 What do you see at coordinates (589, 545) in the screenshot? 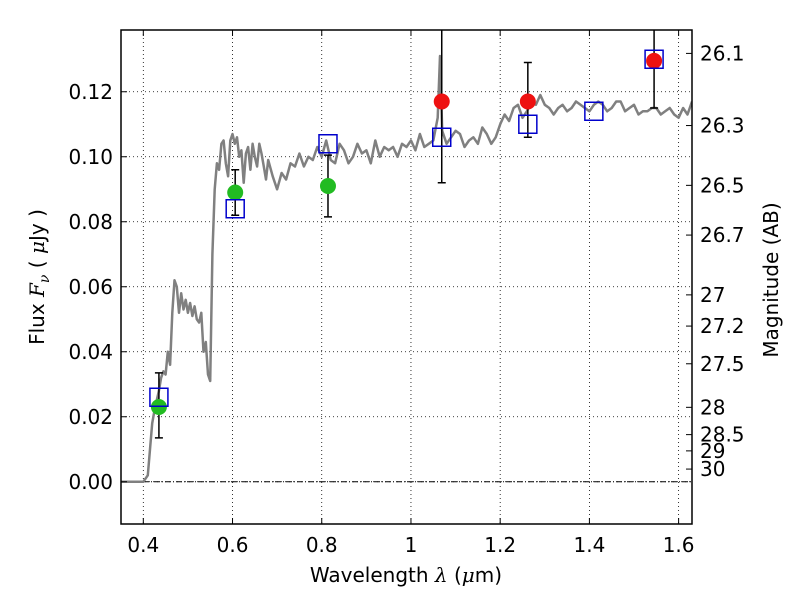
I see `x-tick-label: 1.4` at bounding box center [589, 545].